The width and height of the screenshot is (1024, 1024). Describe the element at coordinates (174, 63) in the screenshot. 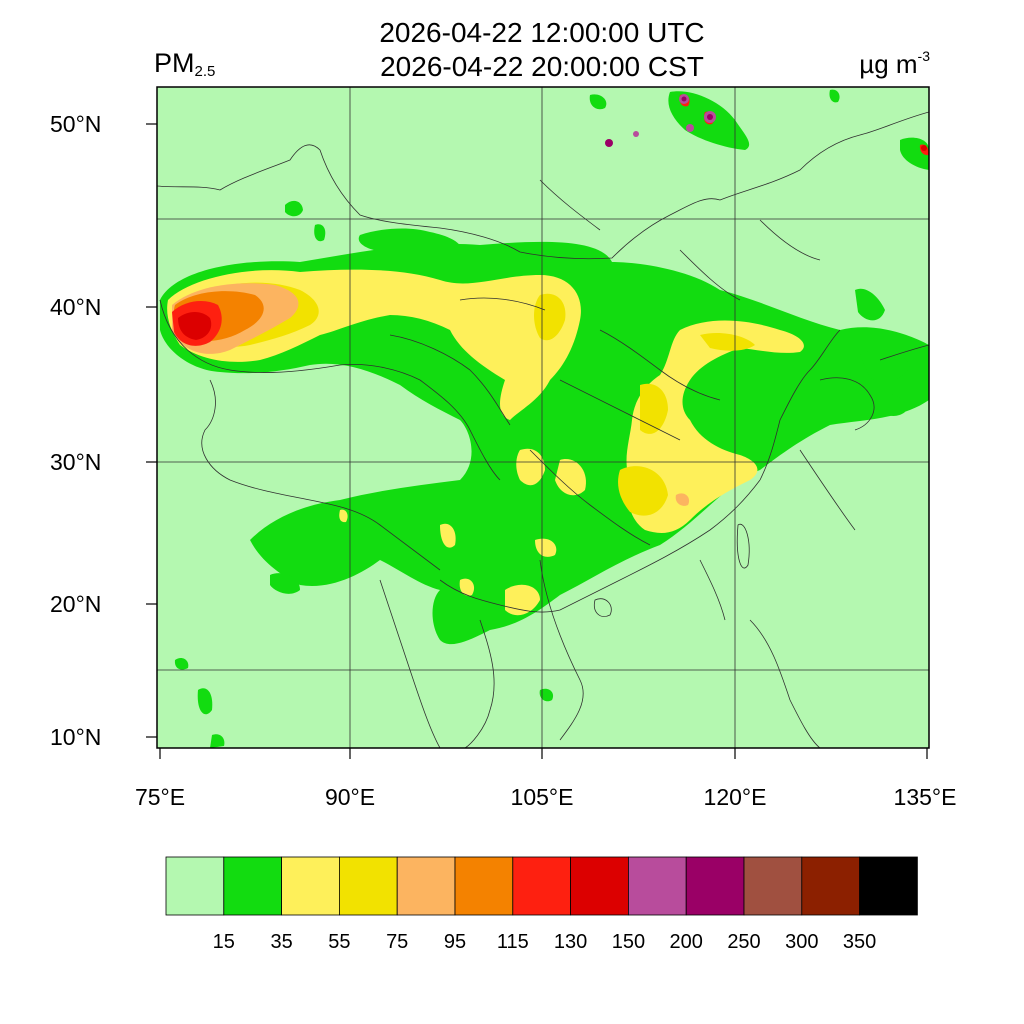

I see `variable-main: PM` at that location.